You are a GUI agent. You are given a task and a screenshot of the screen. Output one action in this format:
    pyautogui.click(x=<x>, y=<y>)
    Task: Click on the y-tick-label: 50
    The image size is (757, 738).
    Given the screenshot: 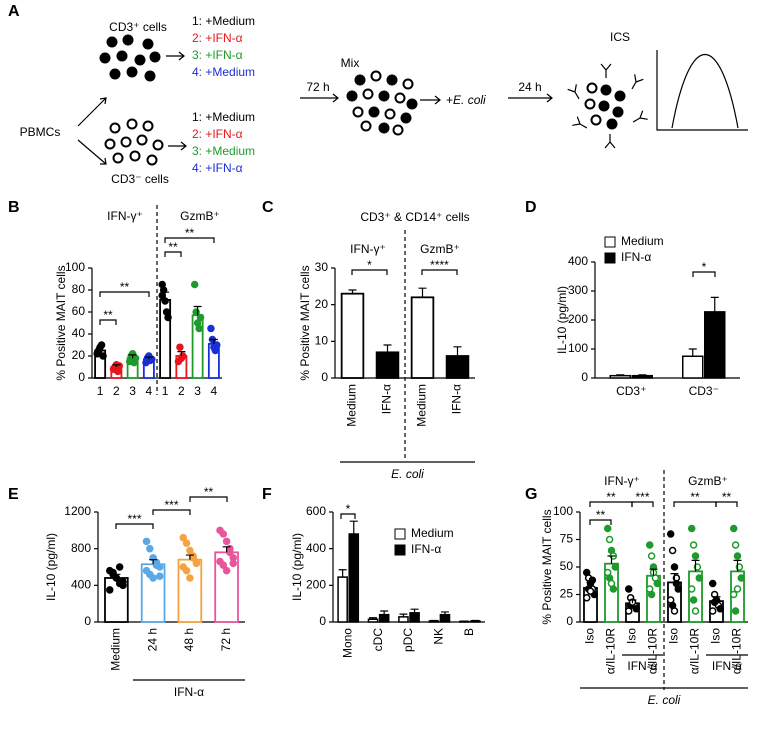 What is the action you would take?
    pyautogui.click(x=567, y=566)
    